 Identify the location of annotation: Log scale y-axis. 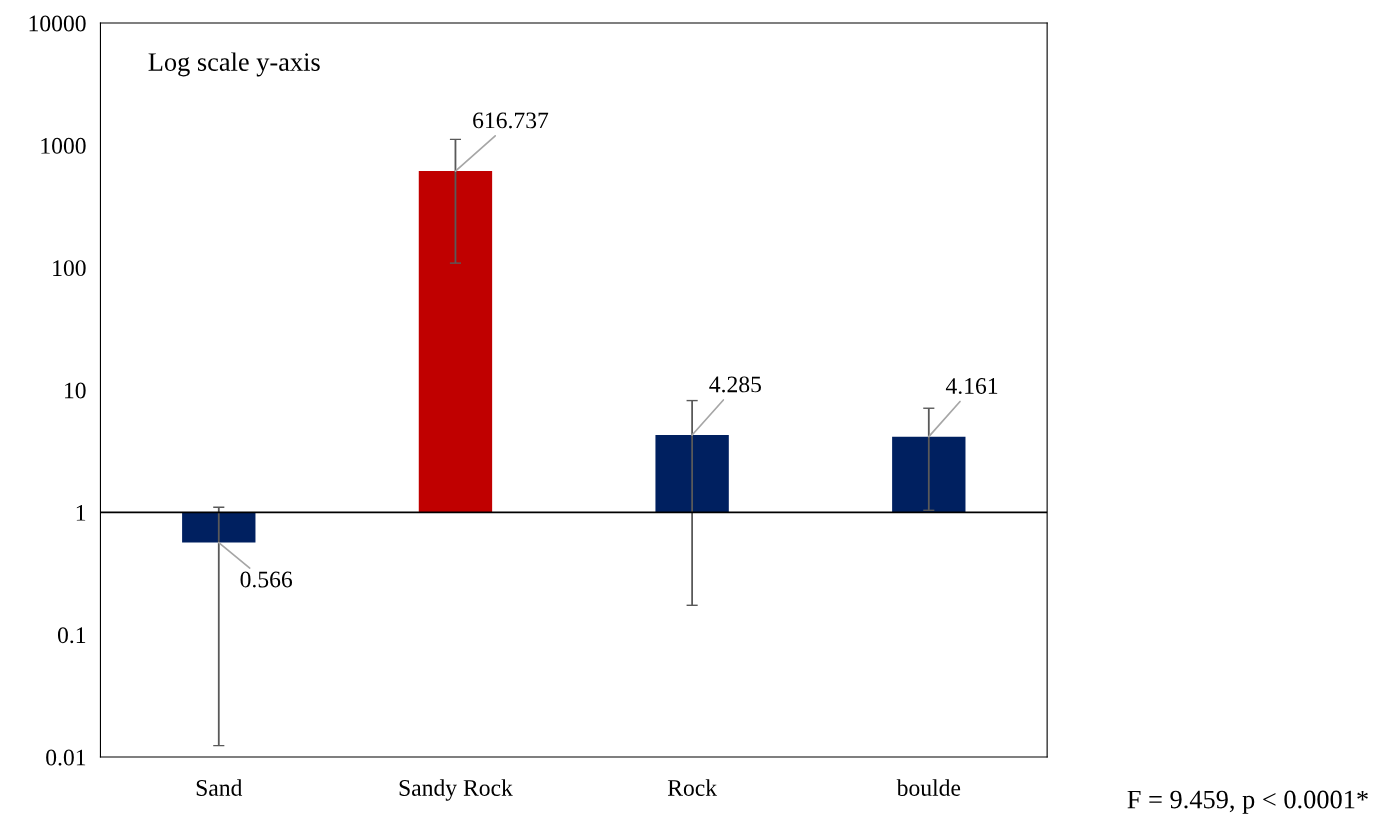
(234, 64).